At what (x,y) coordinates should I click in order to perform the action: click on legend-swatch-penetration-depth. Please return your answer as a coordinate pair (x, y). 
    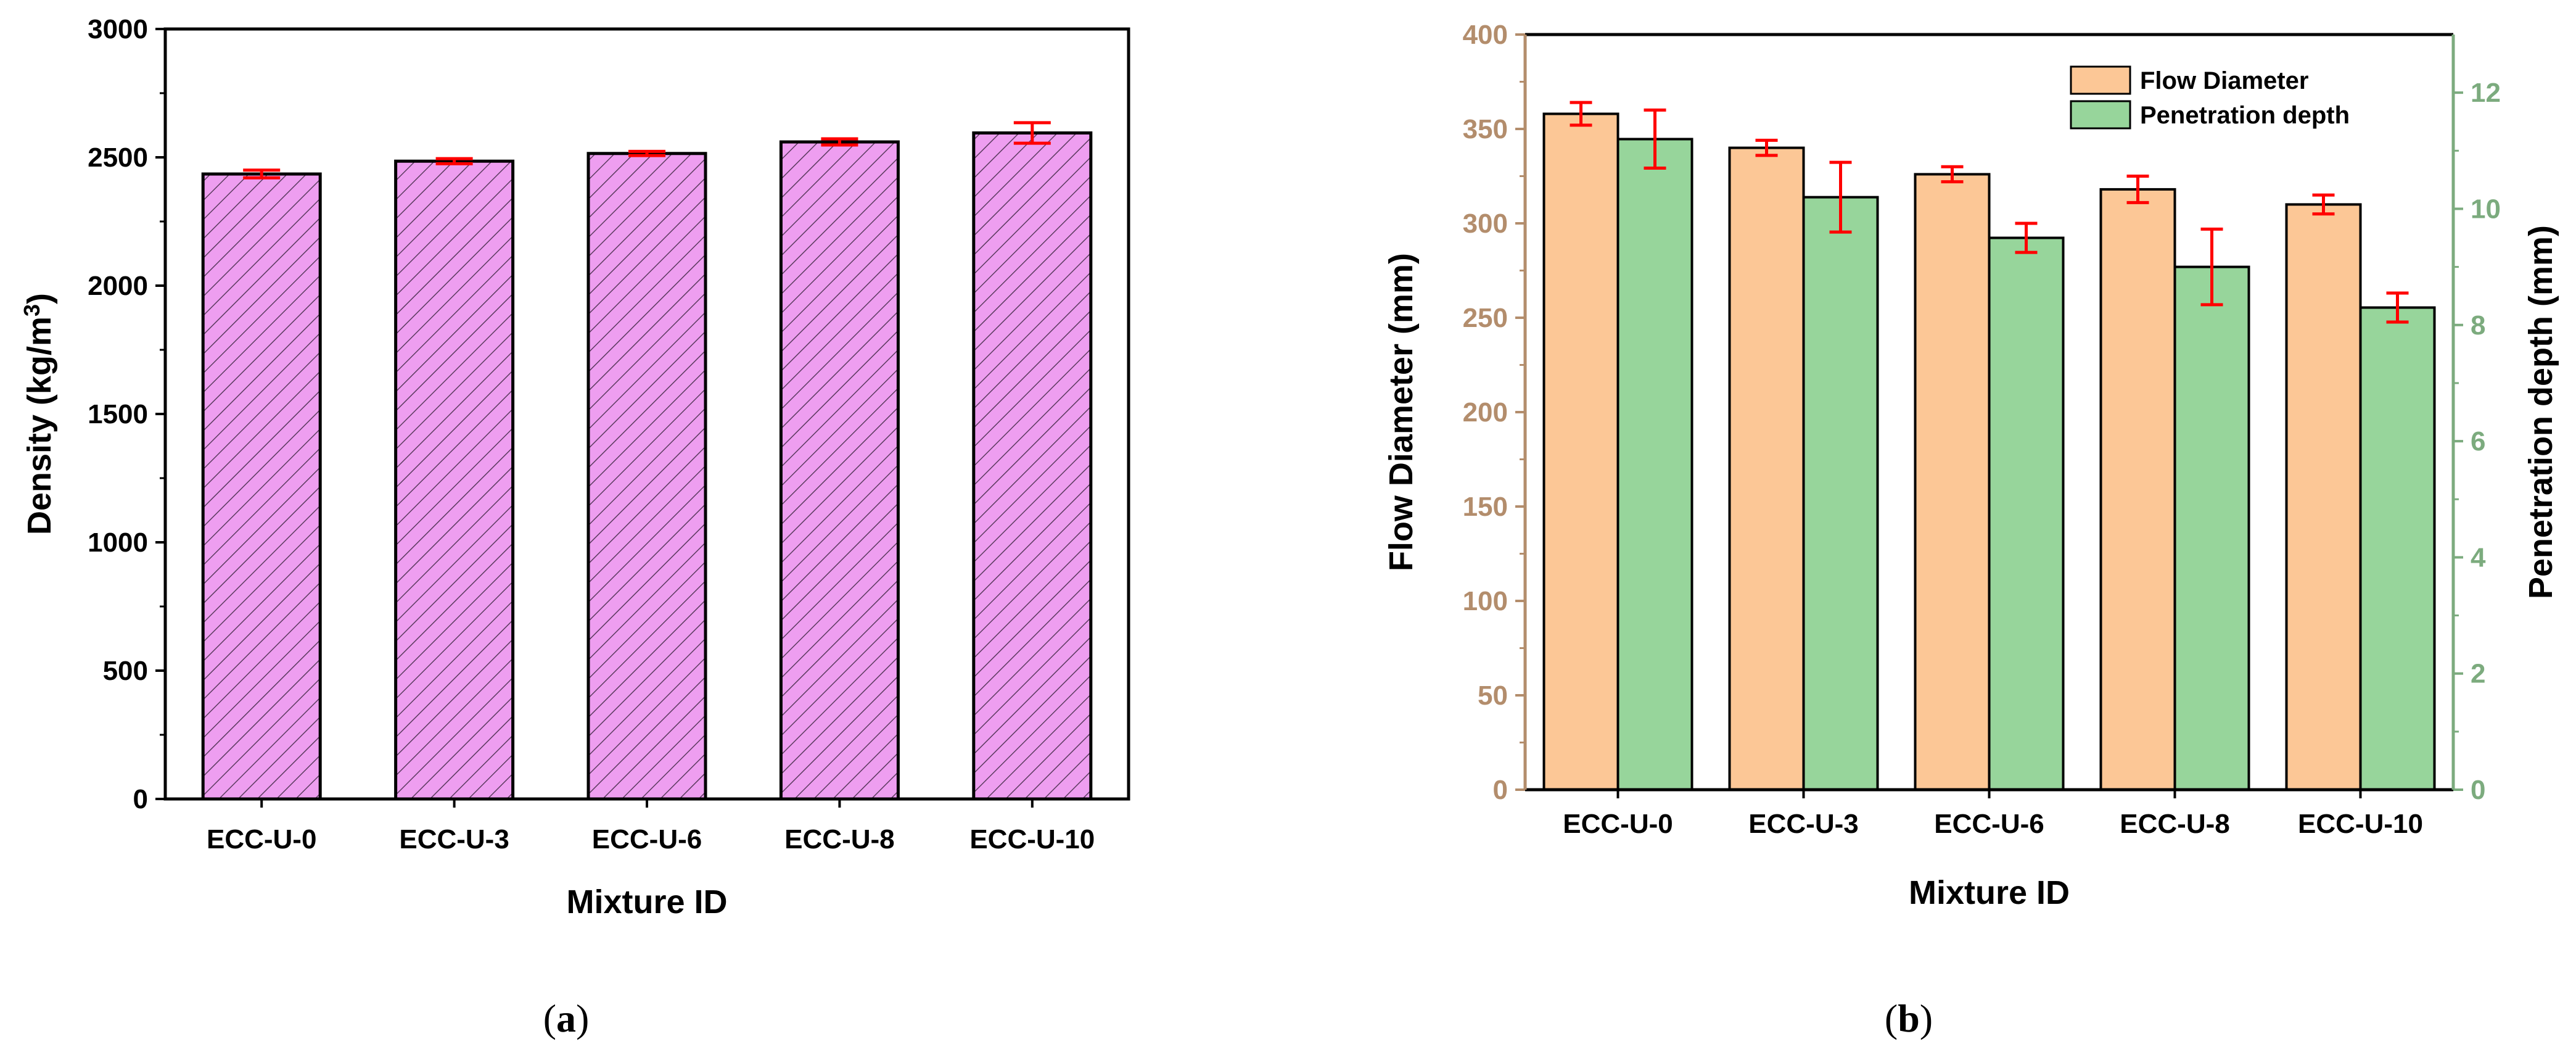
    Looking at the image, I should click on (2100, 115).